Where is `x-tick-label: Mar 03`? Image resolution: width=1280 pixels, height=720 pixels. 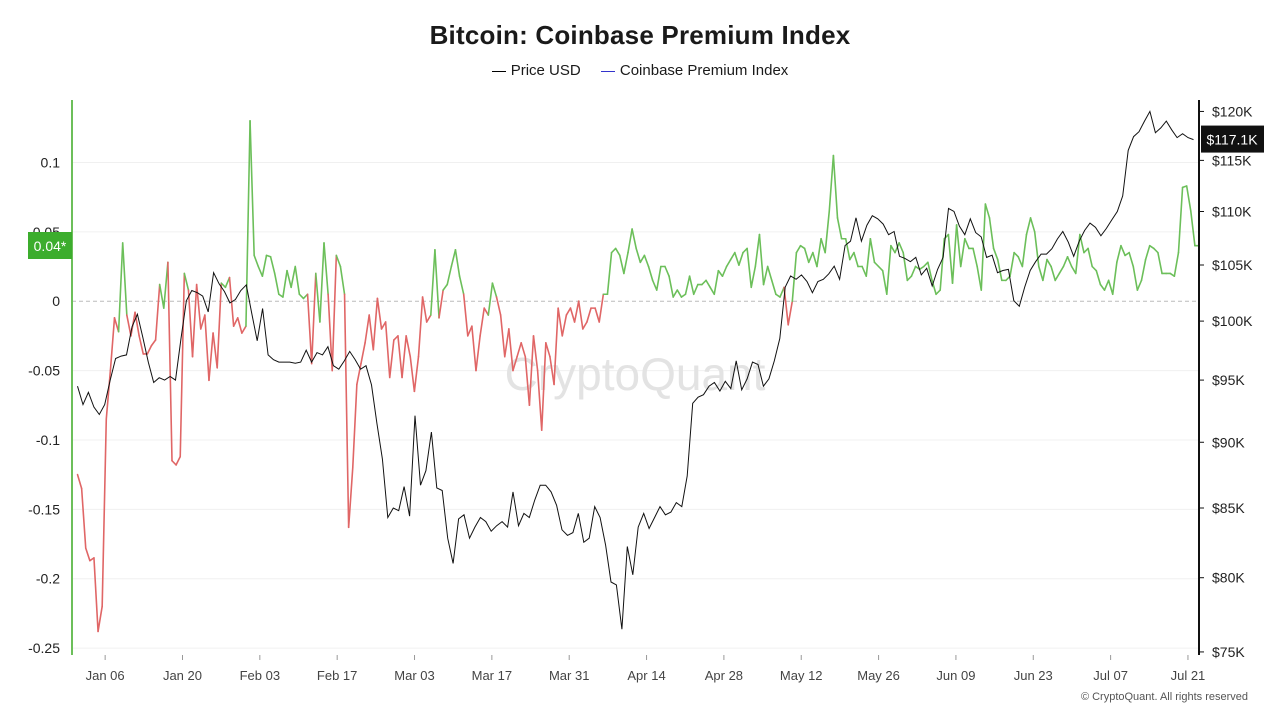
x-tick-label: Mar 03 is located at coordinates (414, 675).